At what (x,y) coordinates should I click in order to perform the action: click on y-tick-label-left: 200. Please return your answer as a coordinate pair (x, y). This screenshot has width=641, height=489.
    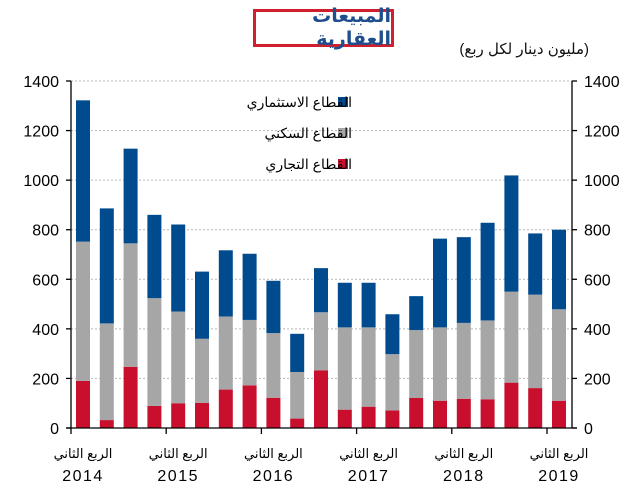
    Looking at the image, I should click on (45, 379).